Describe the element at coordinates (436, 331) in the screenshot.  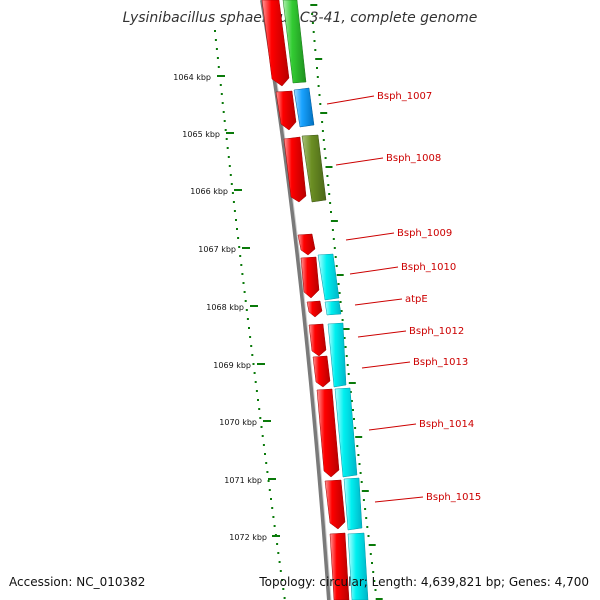
I see `gene-label: Bsph_1012` at that location.